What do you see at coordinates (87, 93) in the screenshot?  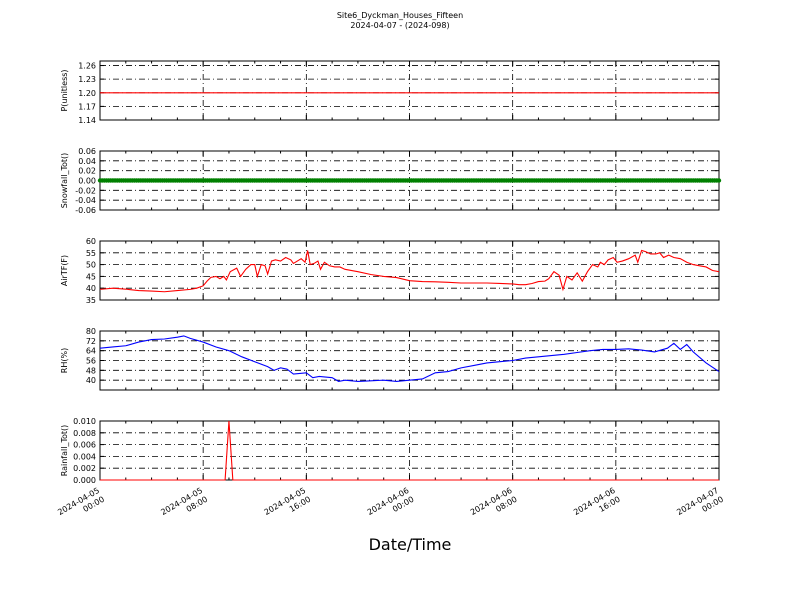 I see `y-tick-label: 1.20` at bounding box center [87, 93].